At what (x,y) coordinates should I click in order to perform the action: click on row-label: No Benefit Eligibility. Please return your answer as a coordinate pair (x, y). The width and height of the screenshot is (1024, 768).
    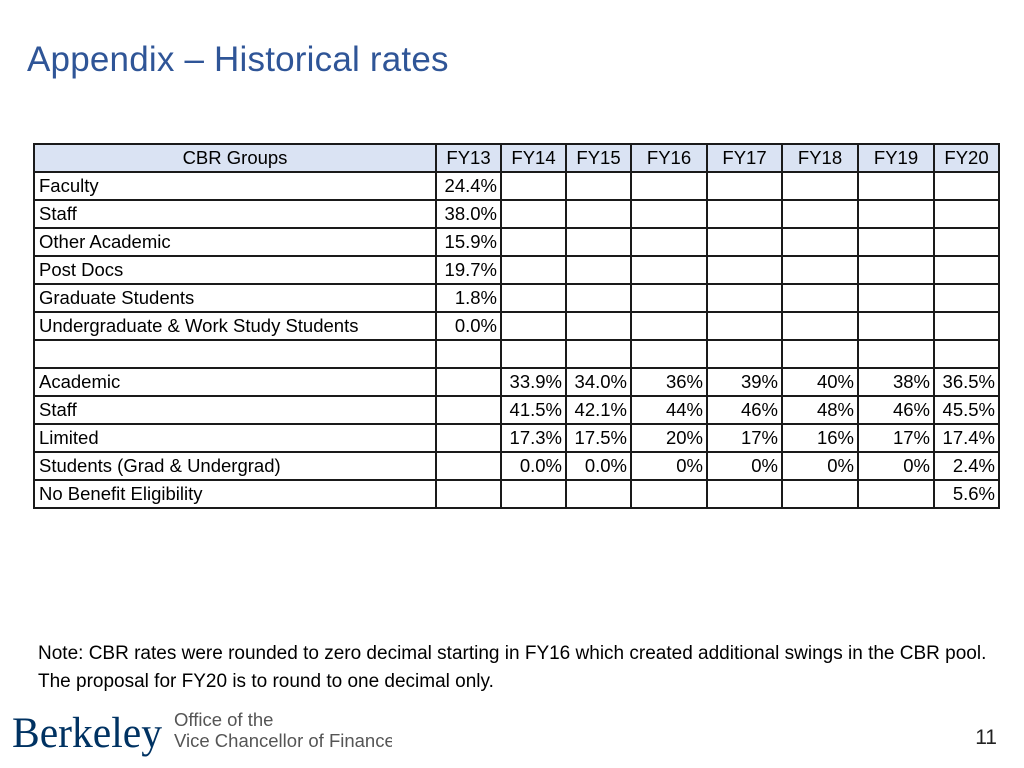
    Looking at the image, I should click on (235, 494).